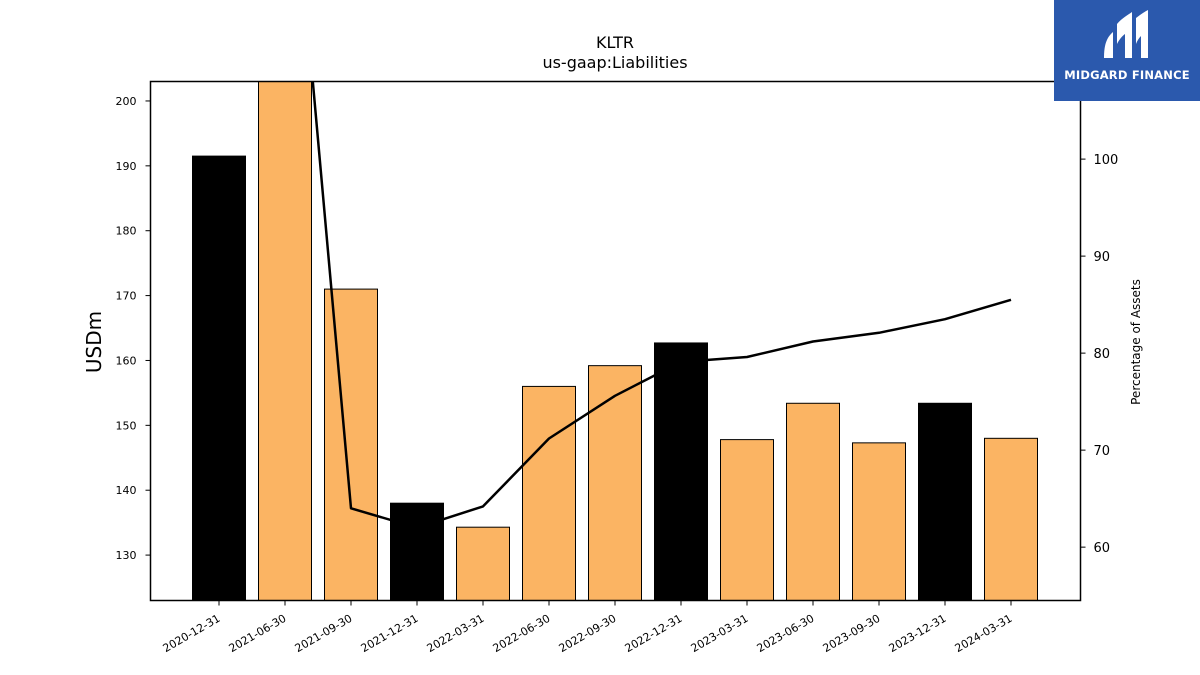  Describe the element at coordinates (720, 633) in the screenshot. I see `x-tick-label: 2023-03-31` at that location.